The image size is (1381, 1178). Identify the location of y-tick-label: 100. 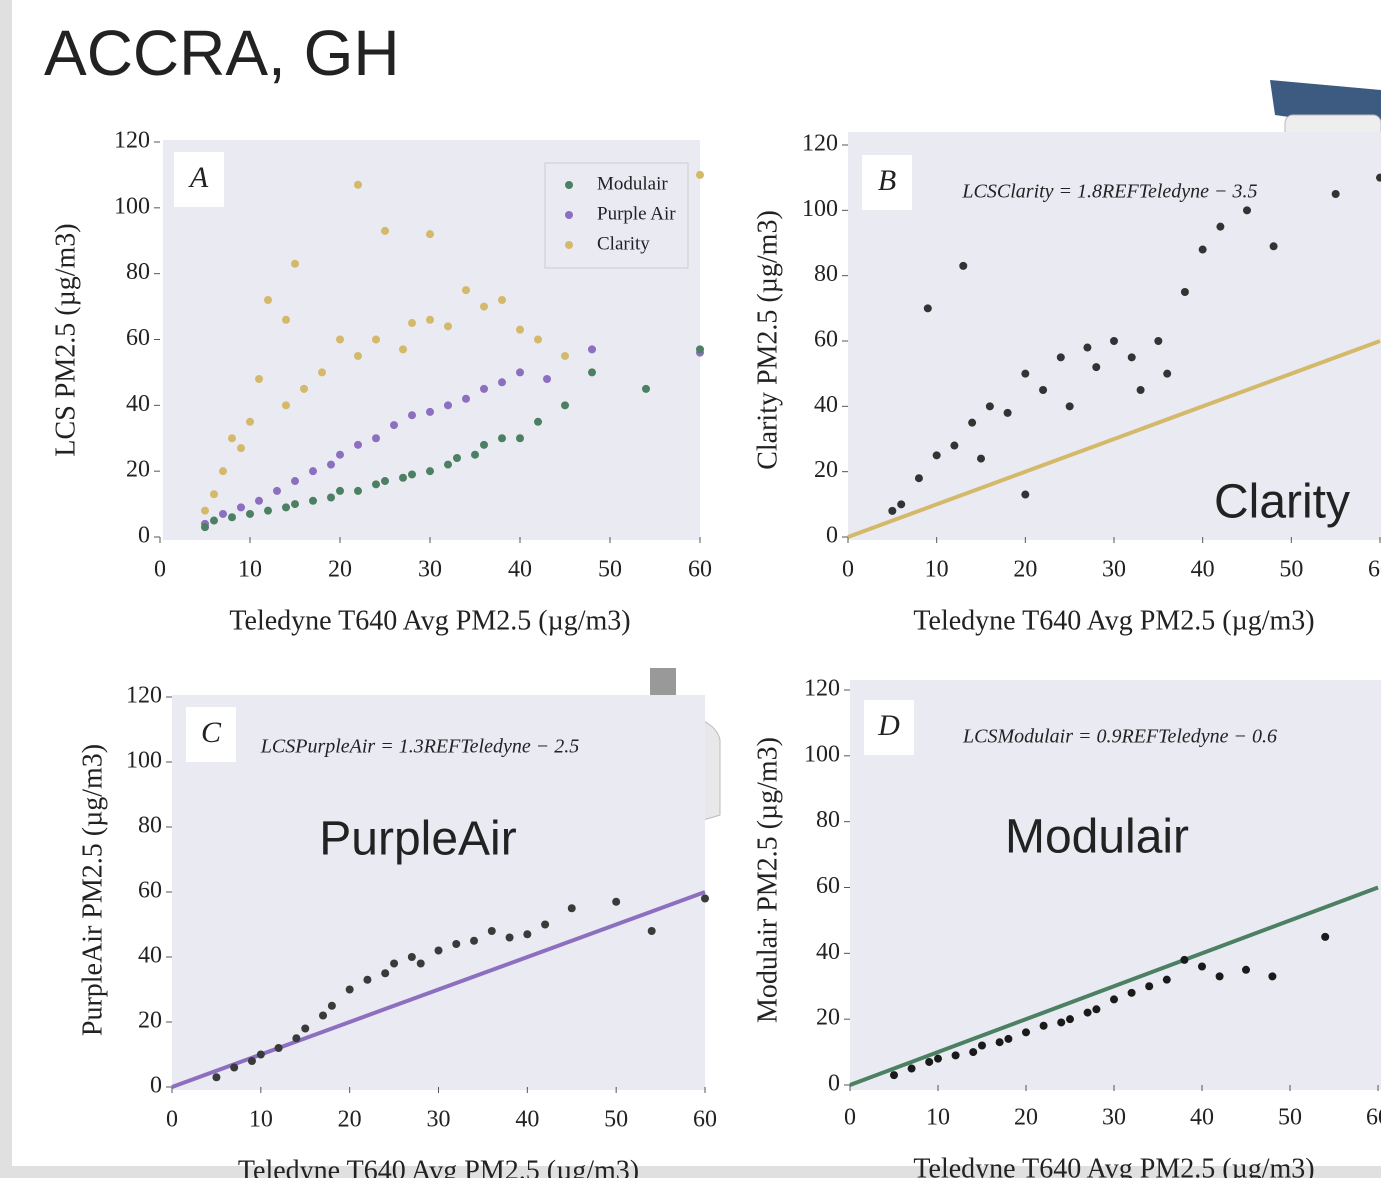
(822, 754).